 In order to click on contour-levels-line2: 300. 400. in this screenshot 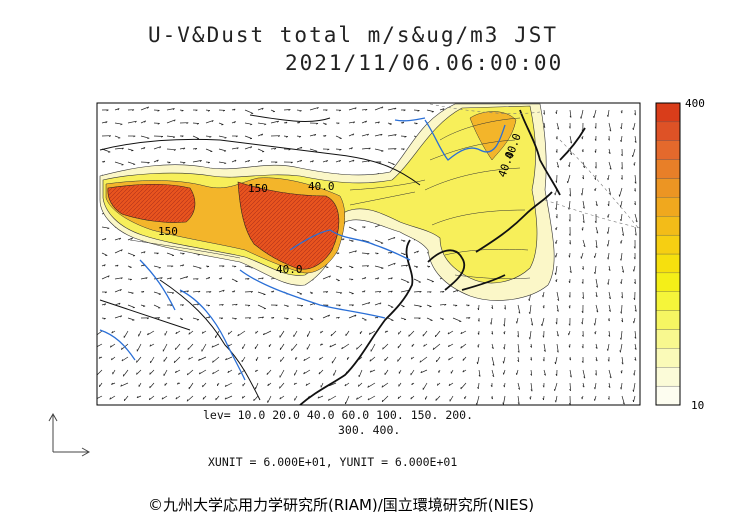, I will do `click(369, 430)`.